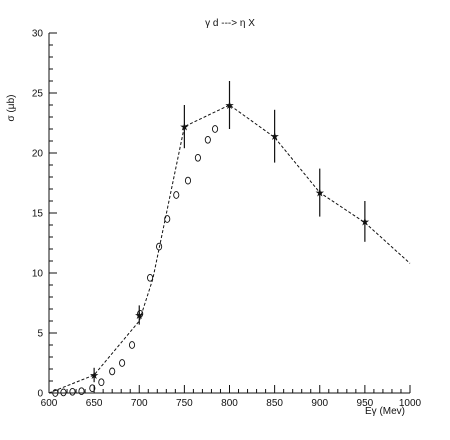 The width and height of the screenshot is (450, 440). Describe the element at coordinates (40, 334) in the screenshot. I see `y-tick-label: 5` at that location.